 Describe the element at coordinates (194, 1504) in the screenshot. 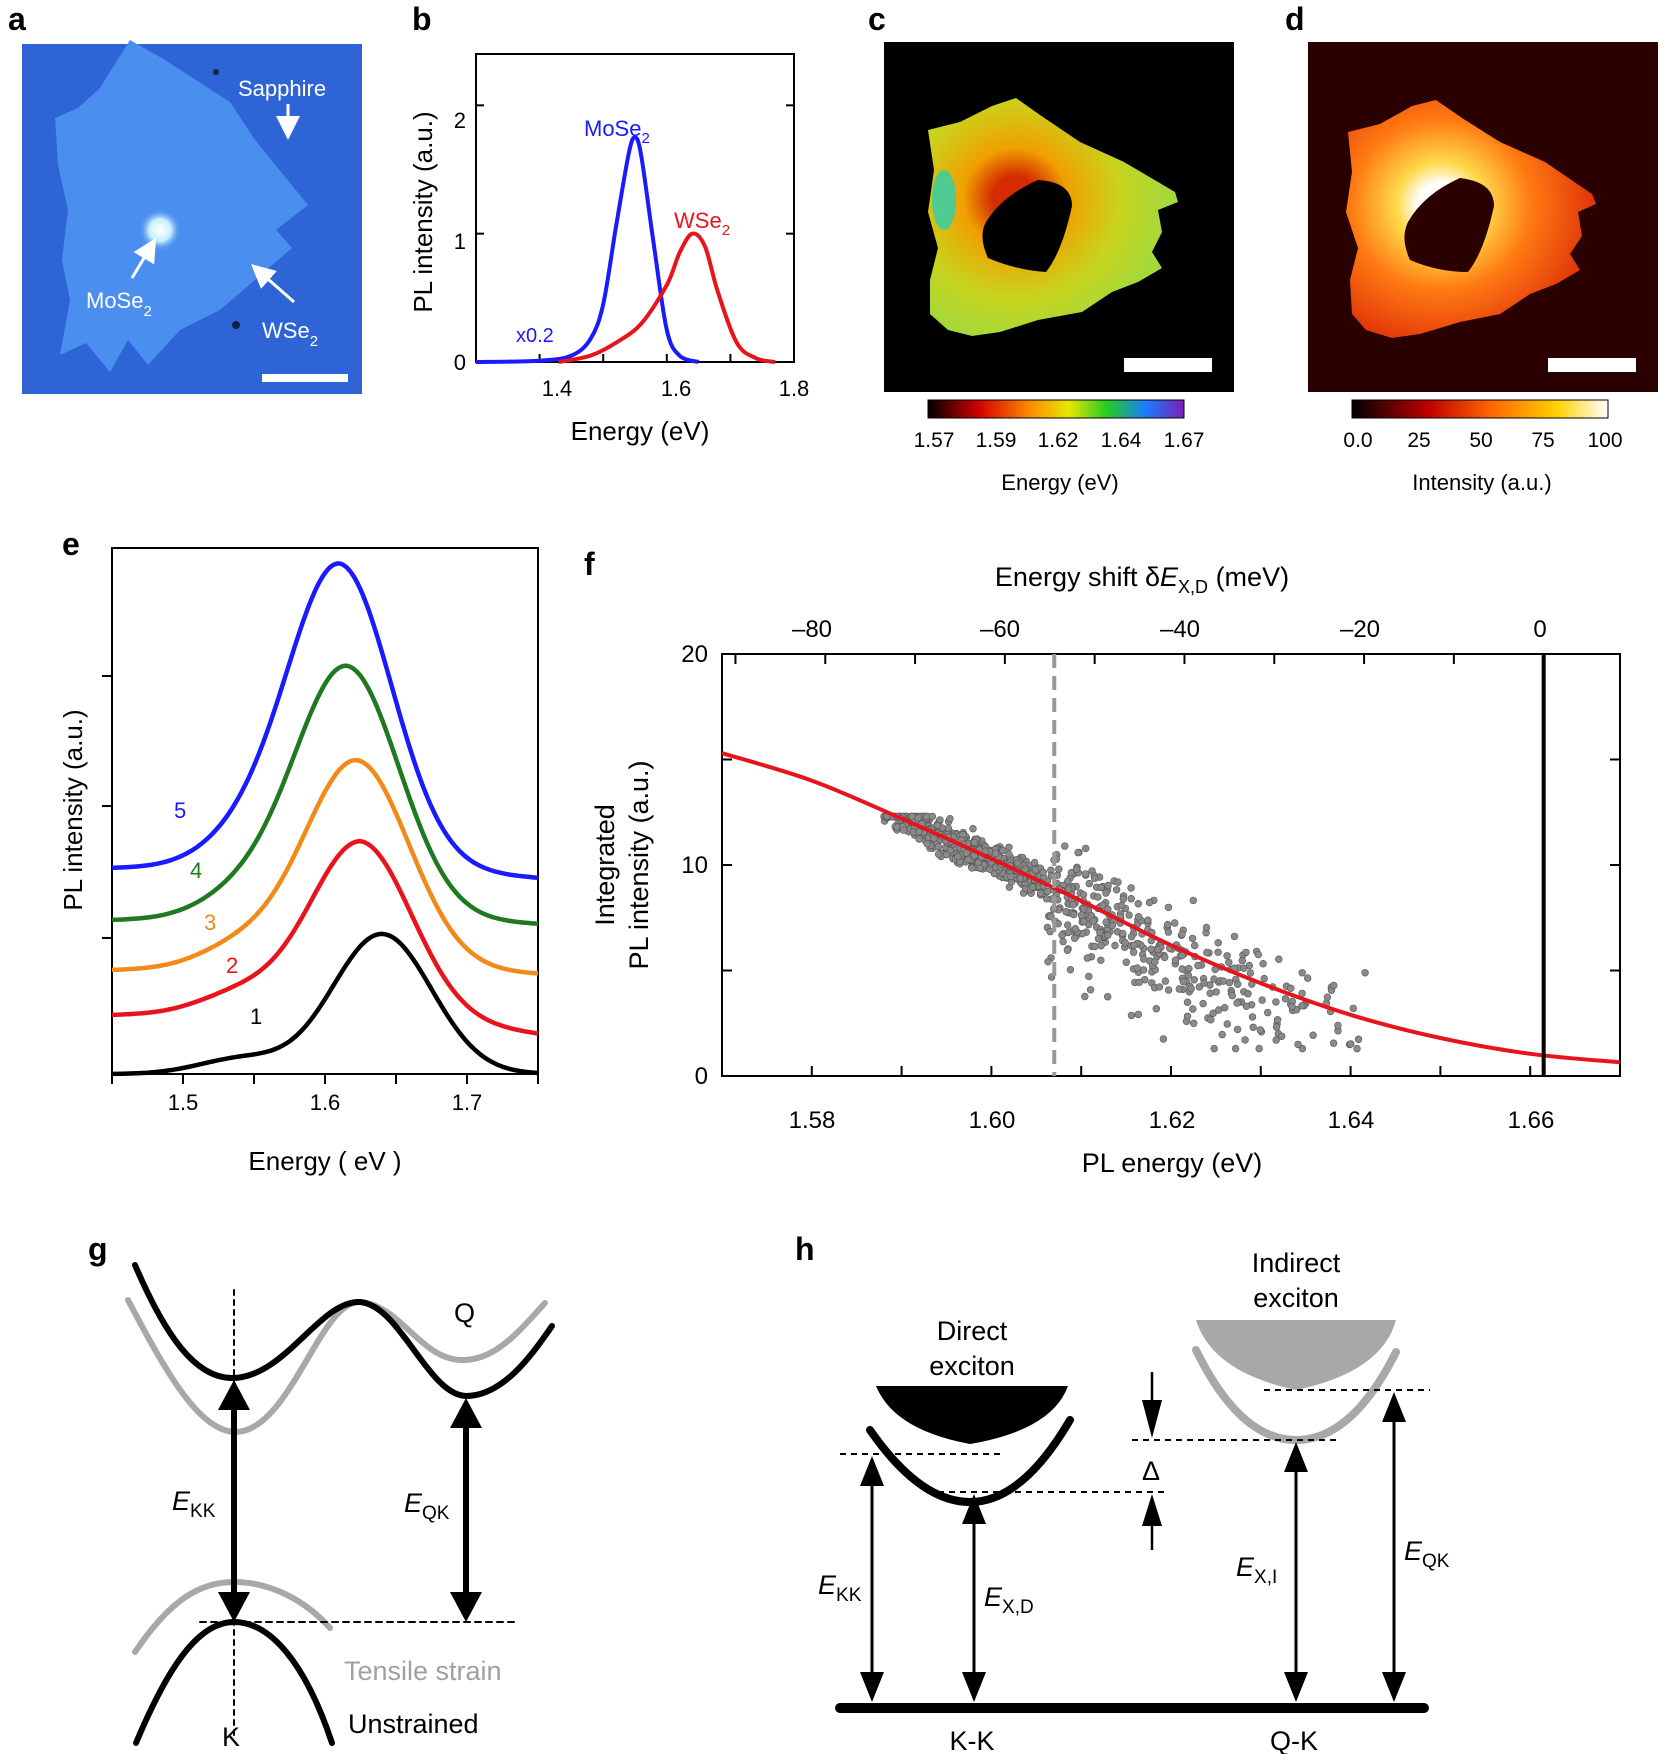

I see `label-ekk: EKK` at that location.